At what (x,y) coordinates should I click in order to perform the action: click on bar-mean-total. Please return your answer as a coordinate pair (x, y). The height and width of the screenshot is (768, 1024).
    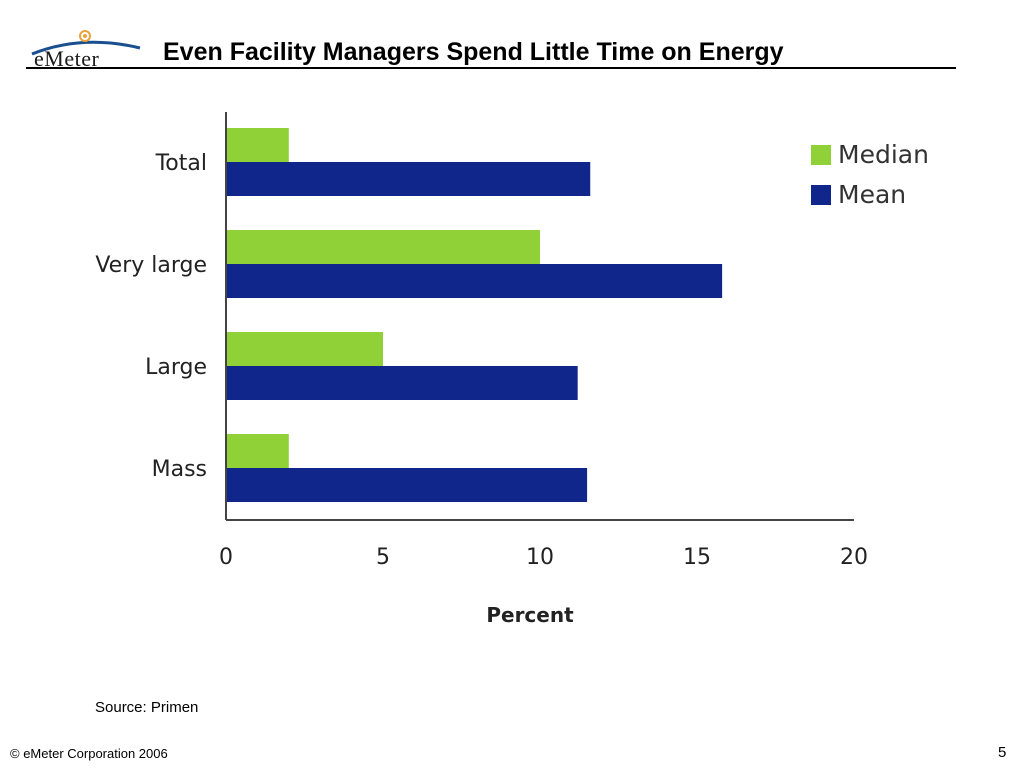
    Looking at the image, I should click on (408, 179).